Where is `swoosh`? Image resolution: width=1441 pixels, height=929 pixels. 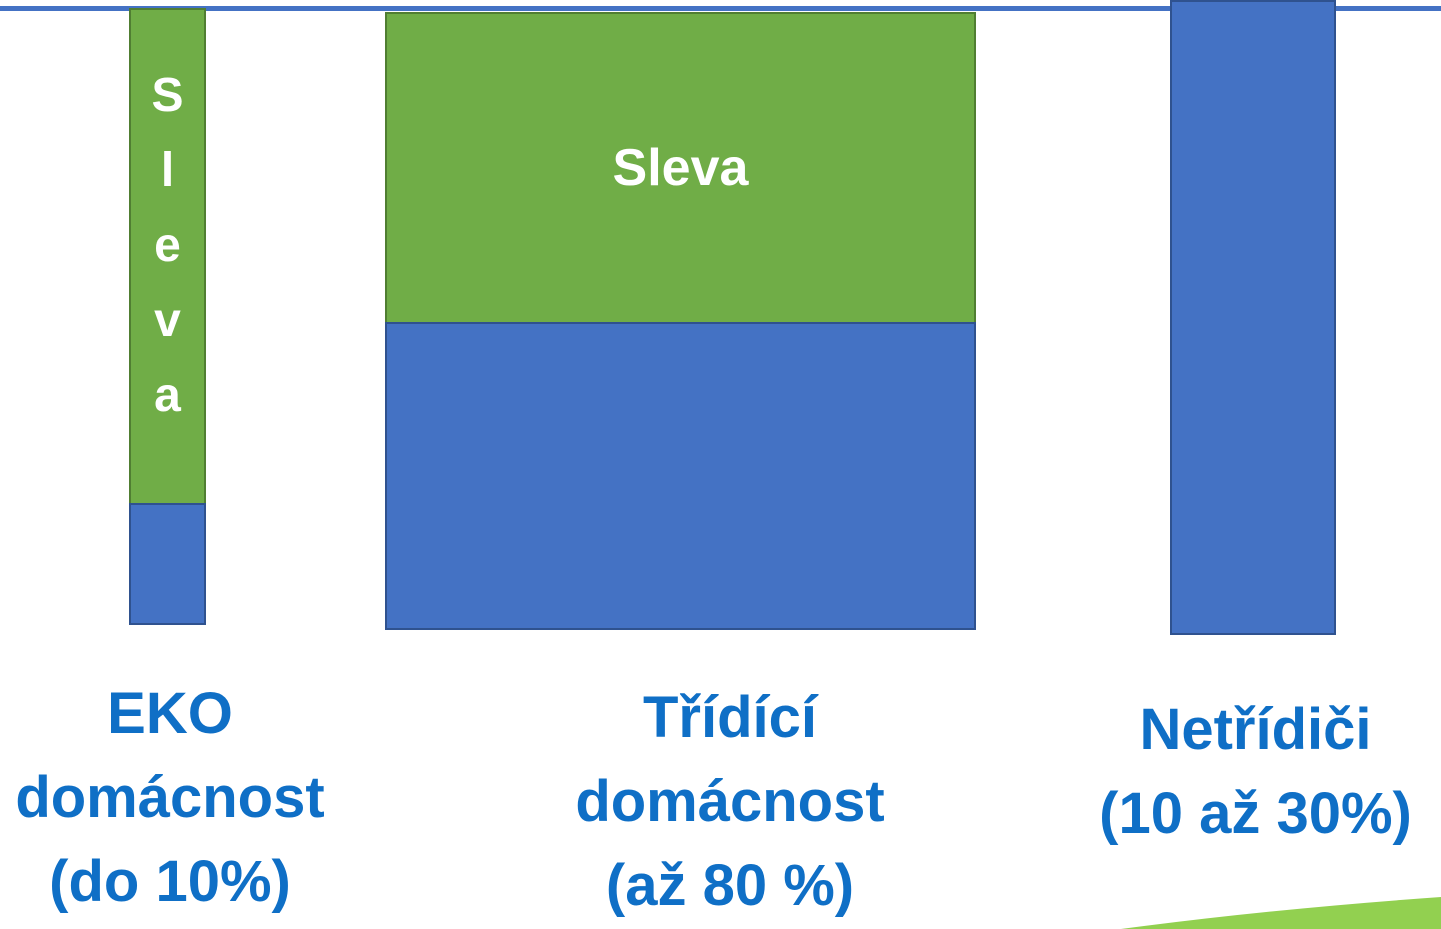
swoosh is located at coordinates (1281, 913).